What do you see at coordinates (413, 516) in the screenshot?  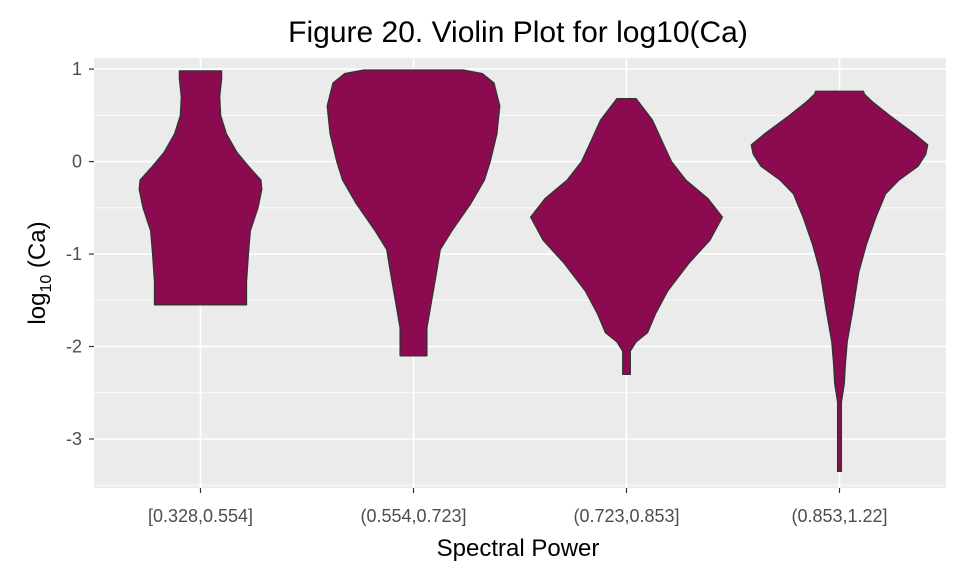 I see `x-tick-label: (0.554,0.723]` at bounding box center [413, 516].